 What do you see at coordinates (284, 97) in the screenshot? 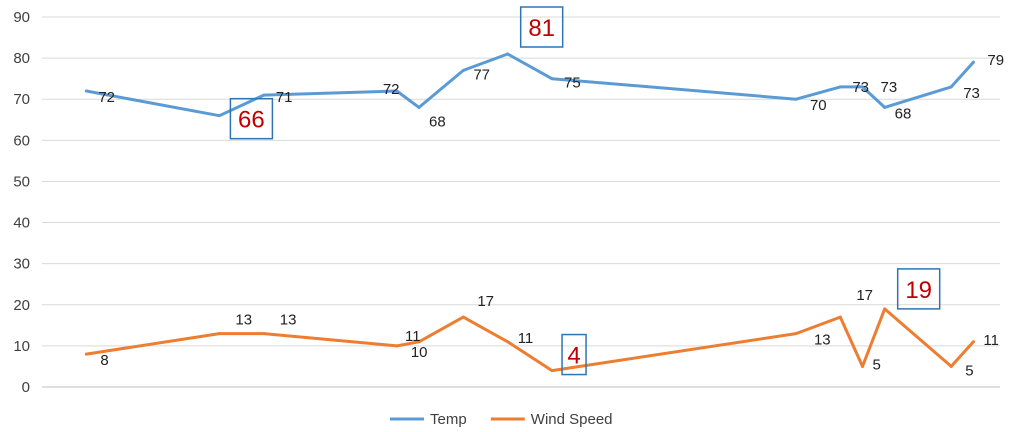
I see `data-label: 71` at bounding box center [284, 97].